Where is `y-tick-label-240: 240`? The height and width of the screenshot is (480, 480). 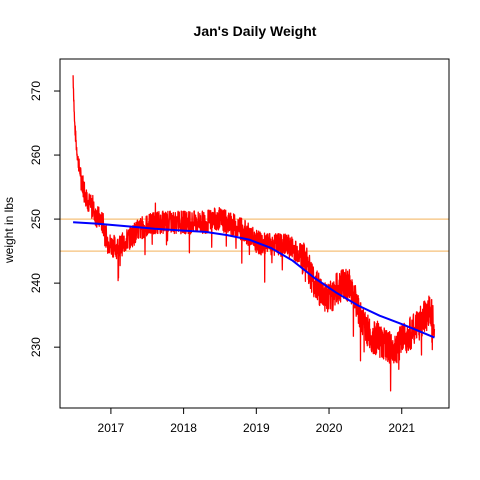
y-tick-label-240: 240 is located at coordinates (36, 283).